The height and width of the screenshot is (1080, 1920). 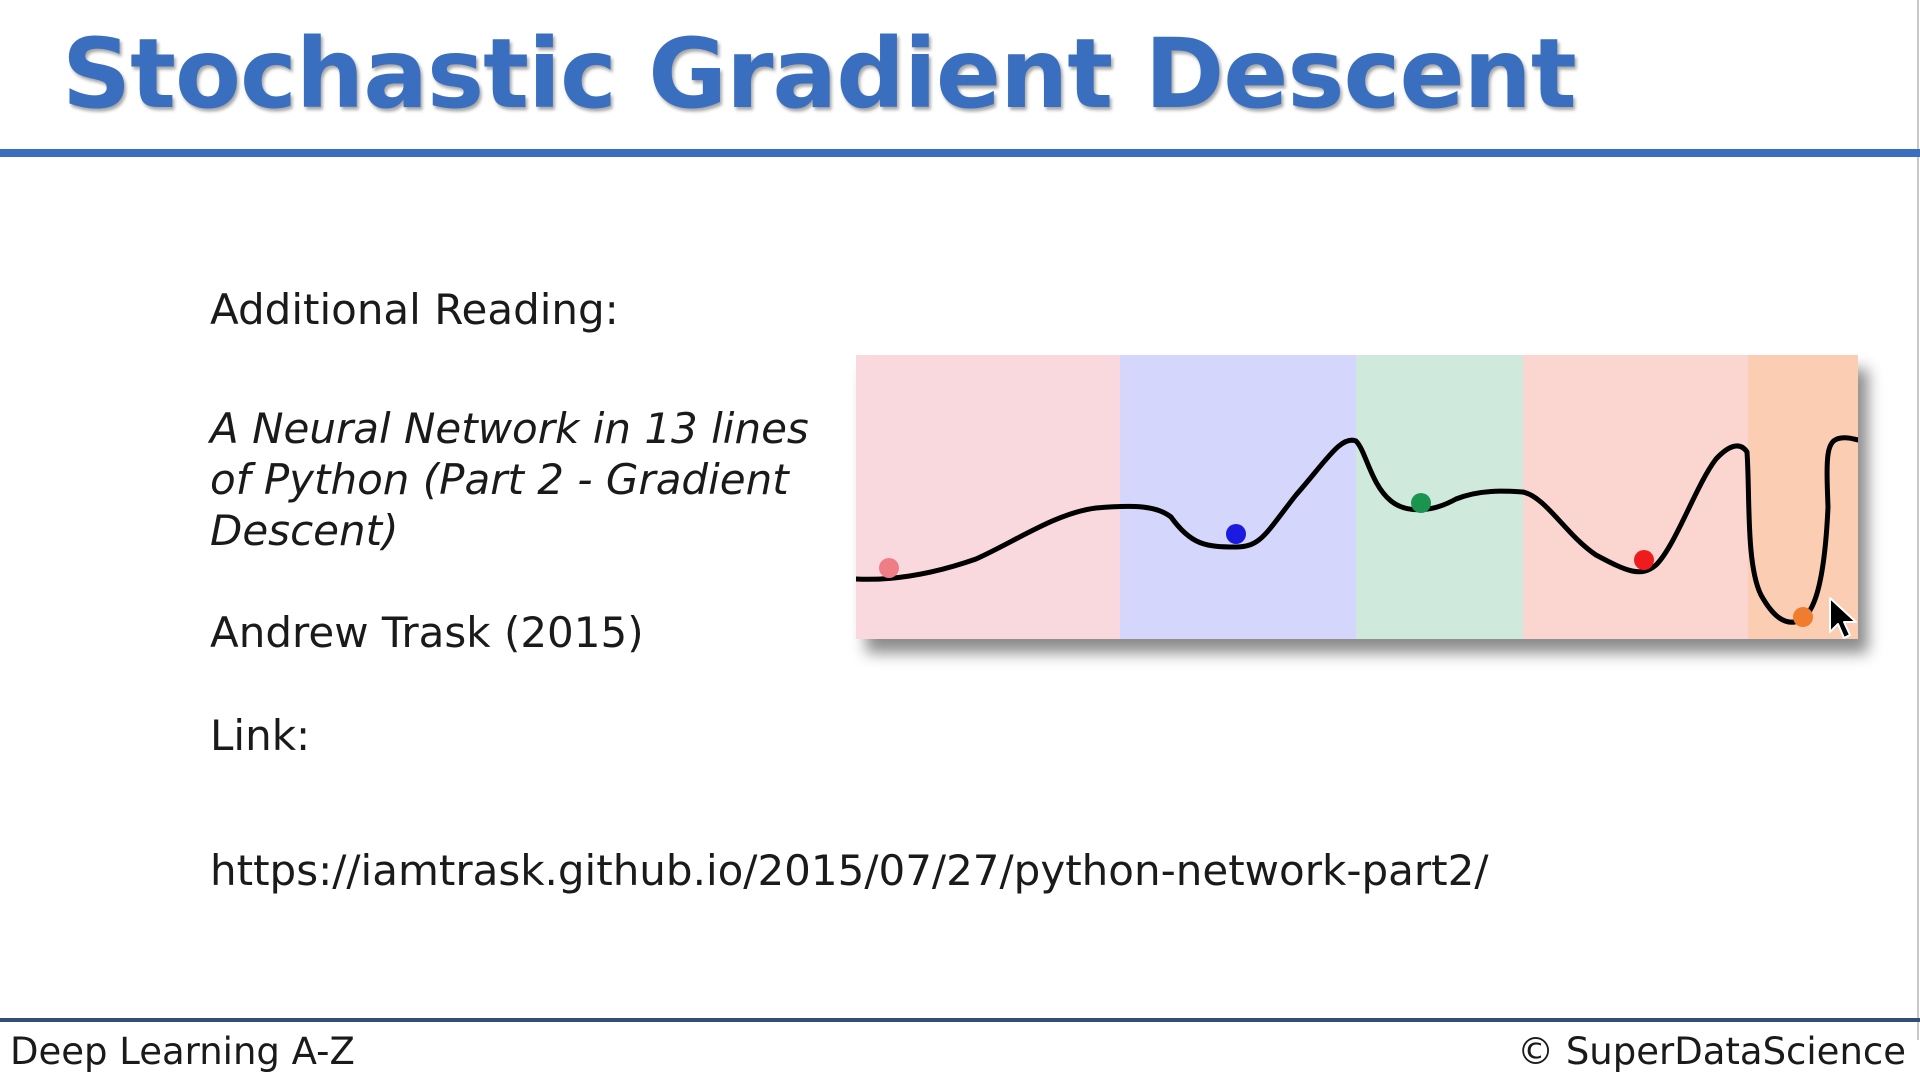 What do you see at coordinates (1918, 520) in the screenshot?
I see `slide-right-edge` at bounding box center [1918, 520].